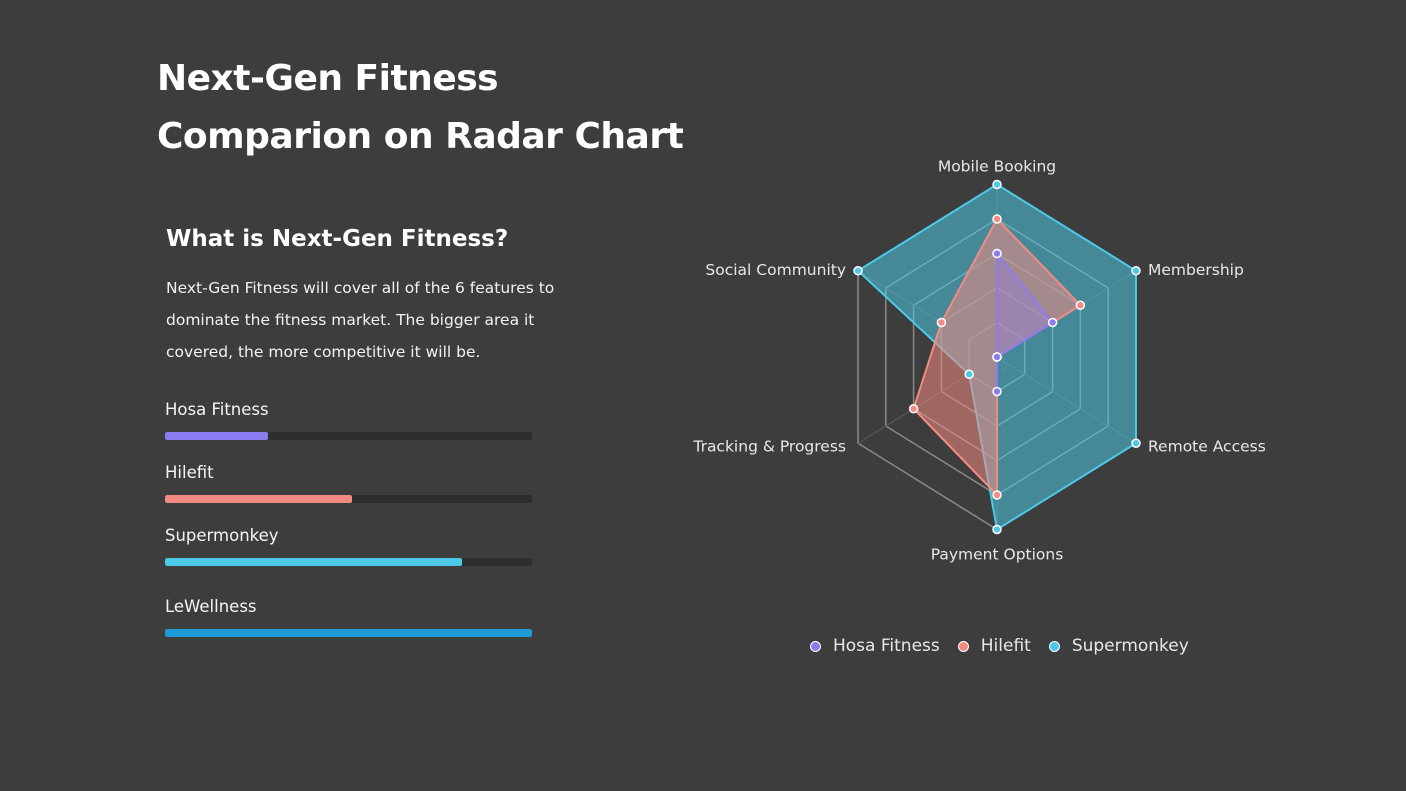 The width and height of the screenshot is (1406, 791). I want to click on axis-label: Membership, so click(1196, 270).